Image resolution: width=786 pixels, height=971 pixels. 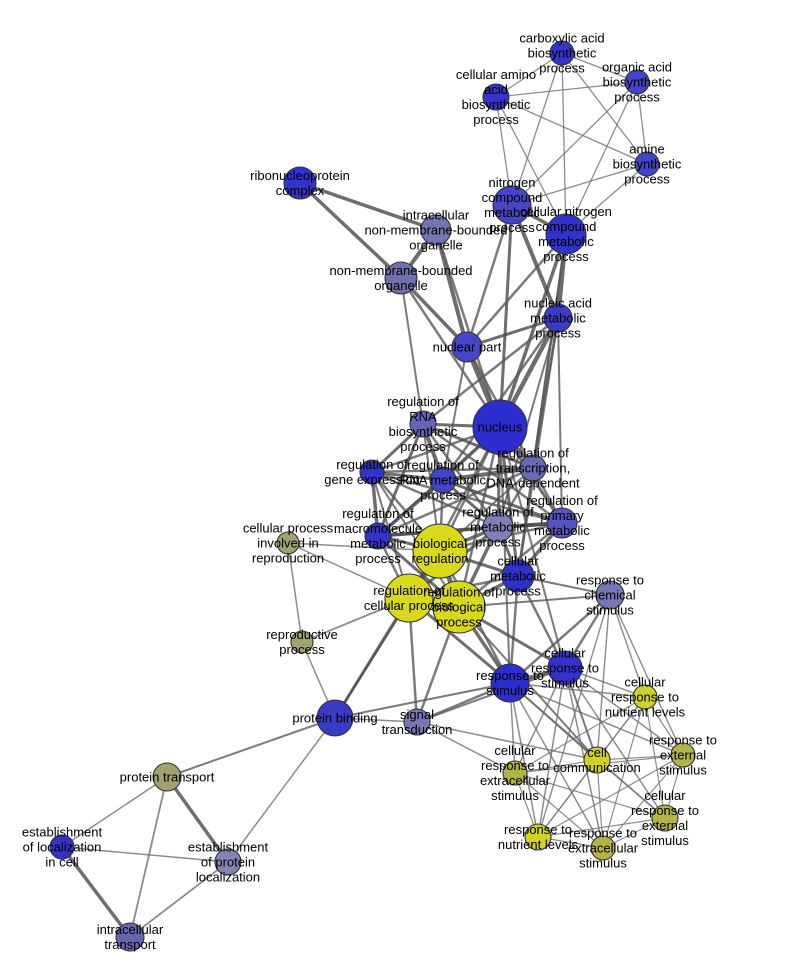 I want to click on edge-cell-communication--cellular-response-to-external-stimulus, so click(x=631, y=789).